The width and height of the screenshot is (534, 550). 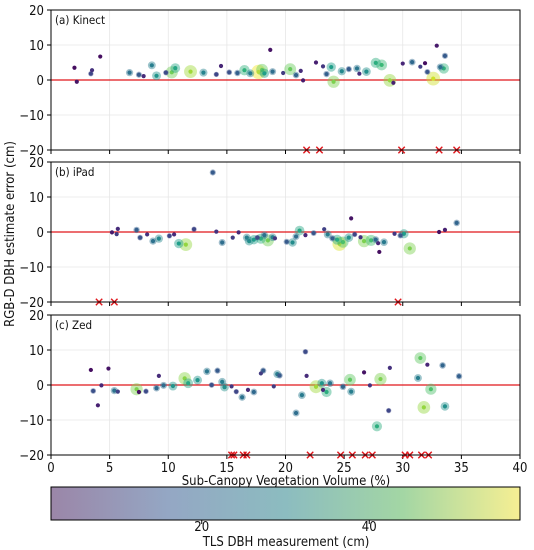 What do you see at coordinates (31, 303) in the screenshot?
I see `y-tick-label: −20` at bounding box center [31, 303].